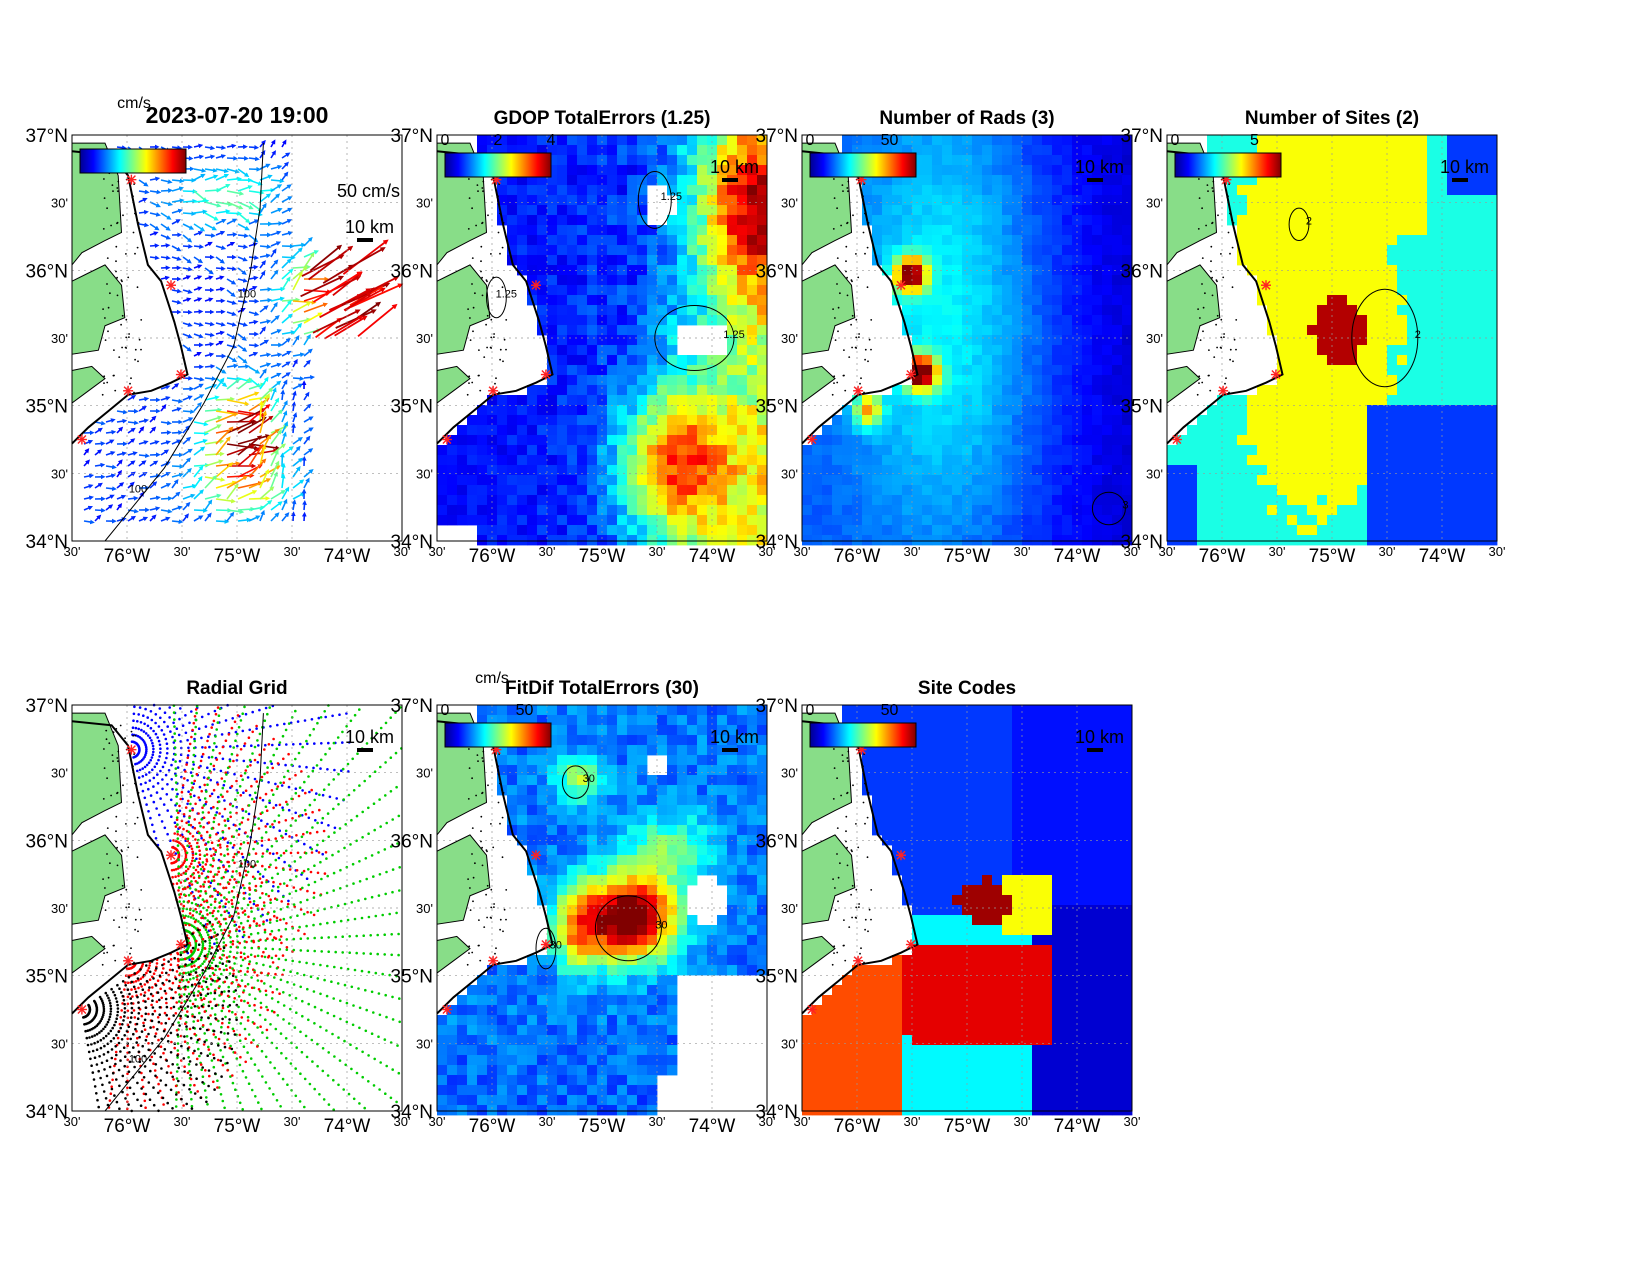 This screenshot has height=1275, width=1650. I want to click on lat-tick-label: 30', so click(424, 203).